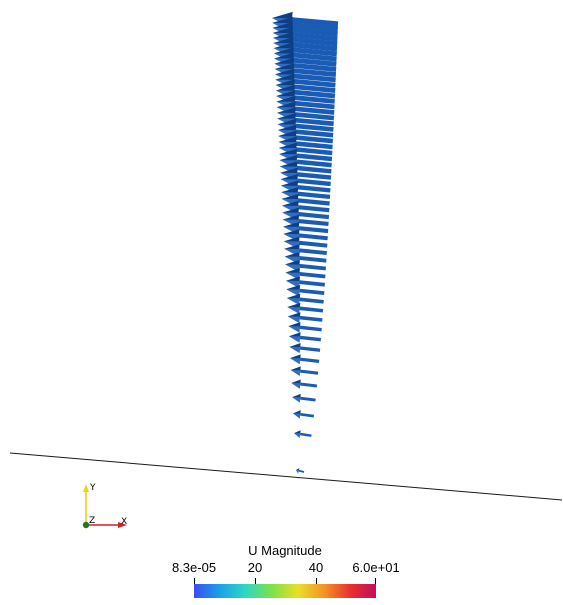 The image size is (563, 605). Describe the element at coordinates (92, 488) in the screenshot. I see `y-axis-label: Y` at that location.